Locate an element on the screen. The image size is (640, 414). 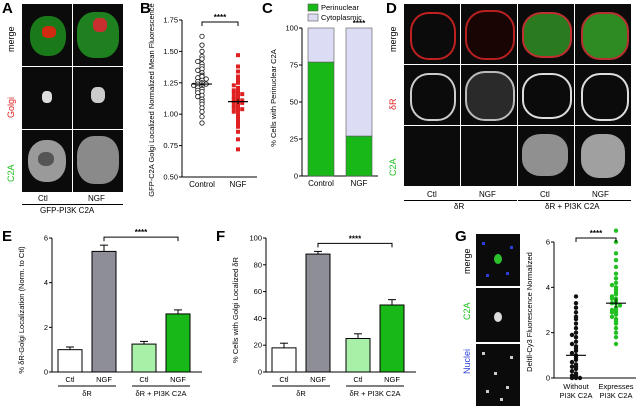
e-group-label-1: δR + PI3K C2A is located at coordinates (160, 393).